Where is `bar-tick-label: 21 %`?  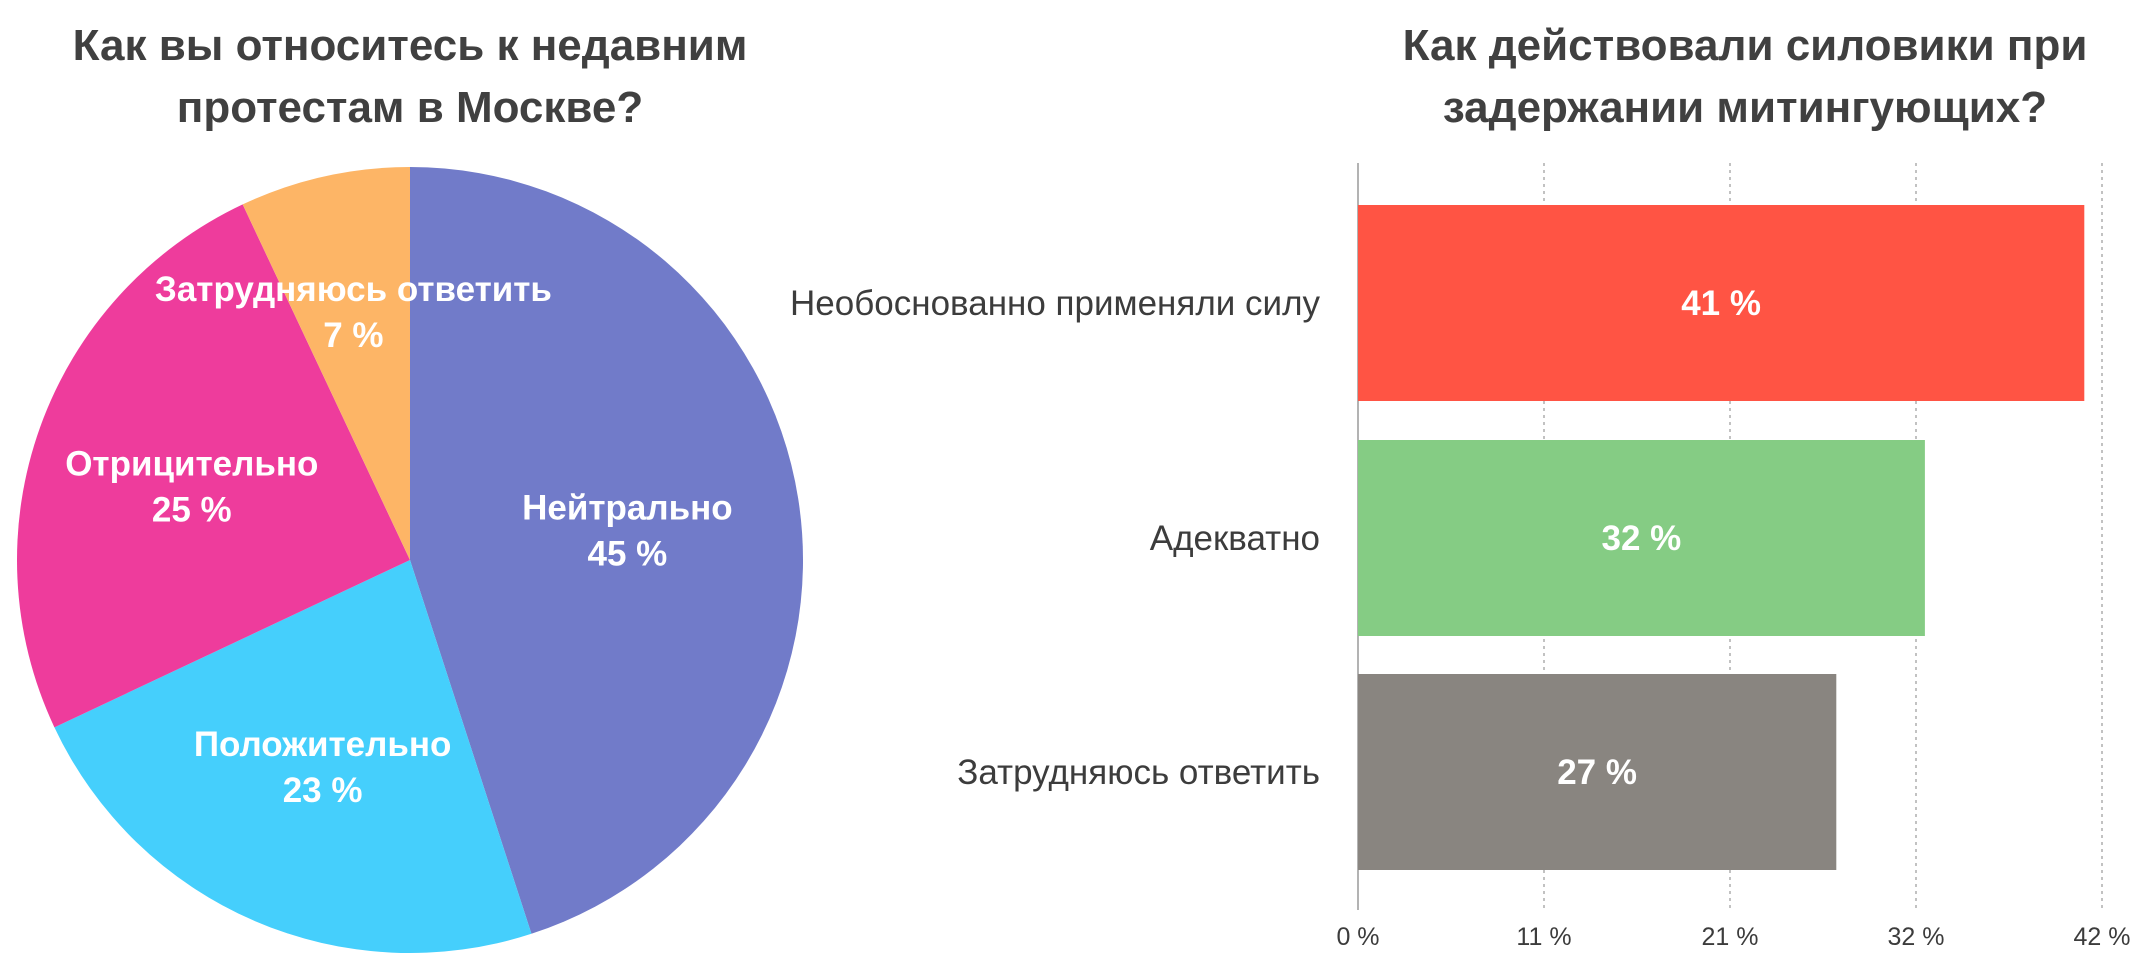
bar-tick-label: 21 % is located at coordinates (1730, 937).